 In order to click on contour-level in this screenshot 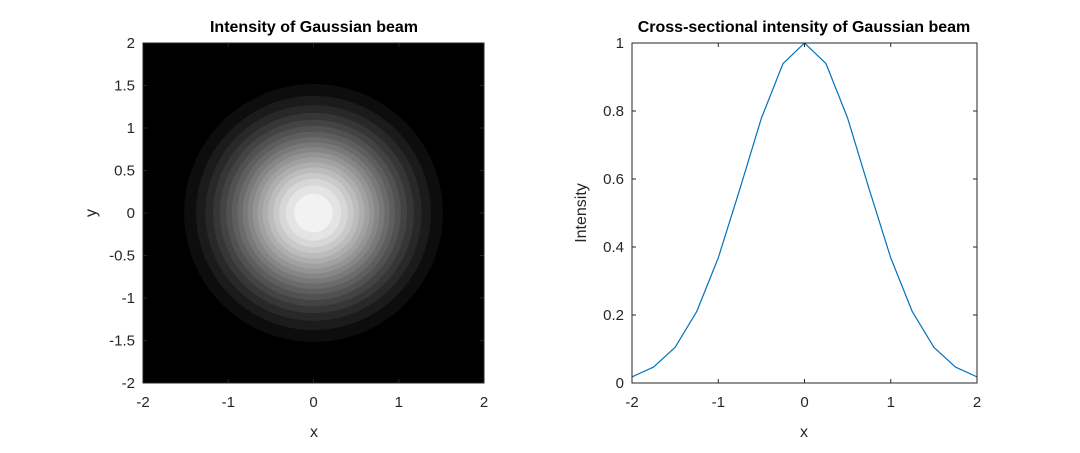, I will do `click(313, 213)`.